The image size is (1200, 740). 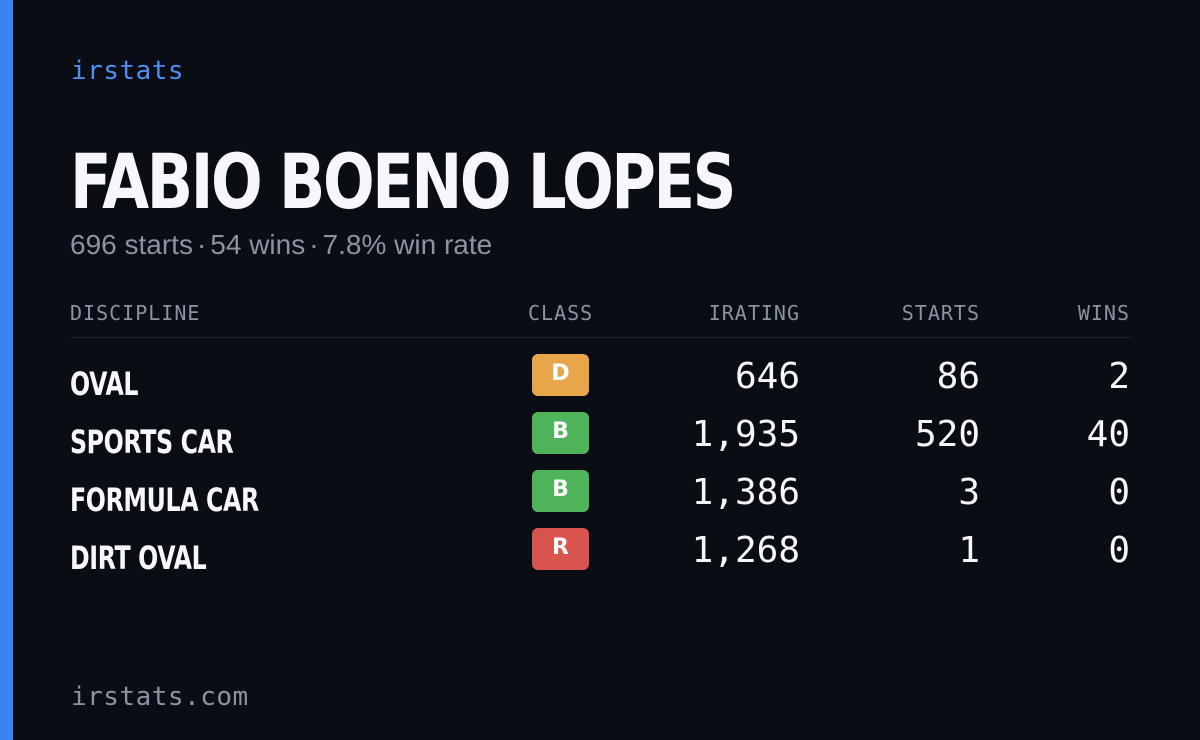 What do you see at coordinates (561, 313) in the screenshot?
I see `header-class: CLASS` at bounding box center [561, 313].